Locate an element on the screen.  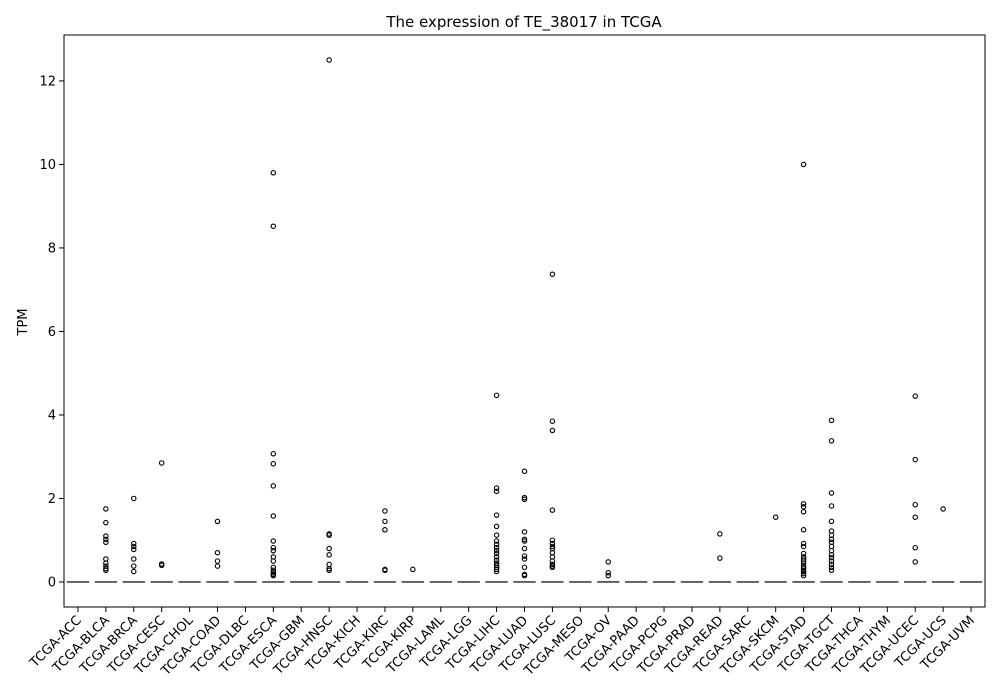
y-tick-label: 10 is located at coordinates (47, 165).